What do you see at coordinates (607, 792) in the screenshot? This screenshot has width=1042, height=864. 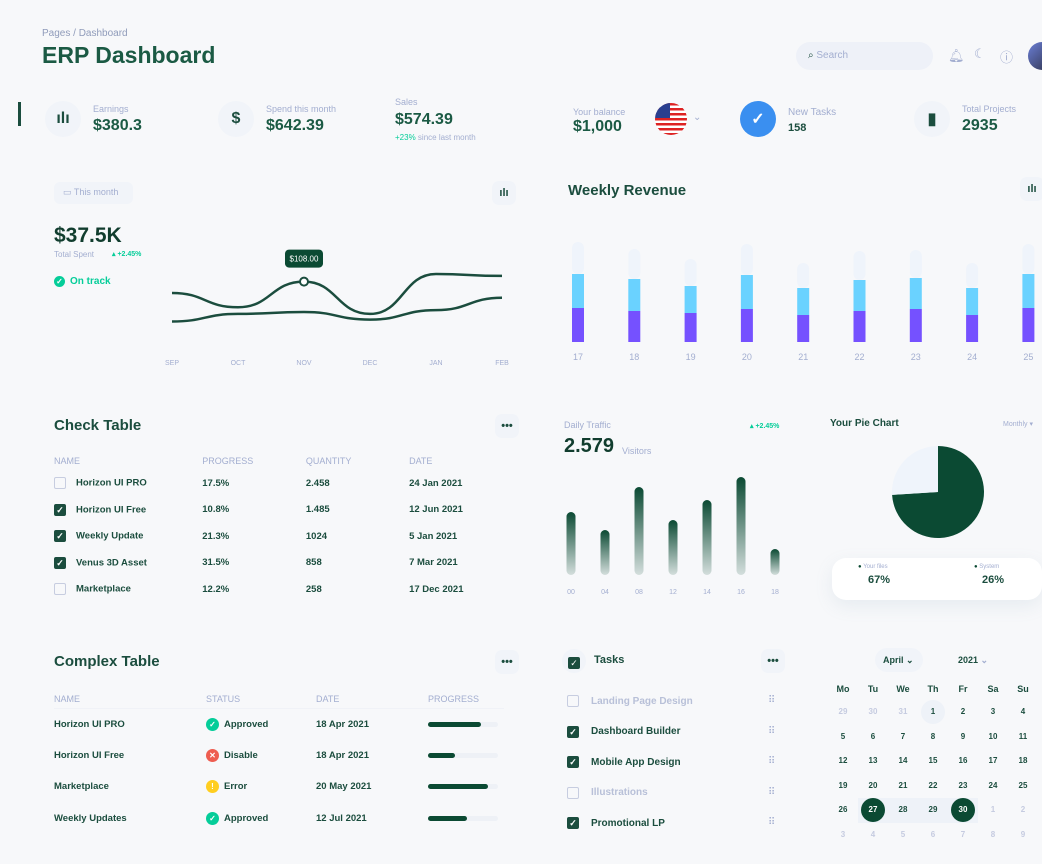 I see `task-item: Illustrations` at bounding box center [607, 792].